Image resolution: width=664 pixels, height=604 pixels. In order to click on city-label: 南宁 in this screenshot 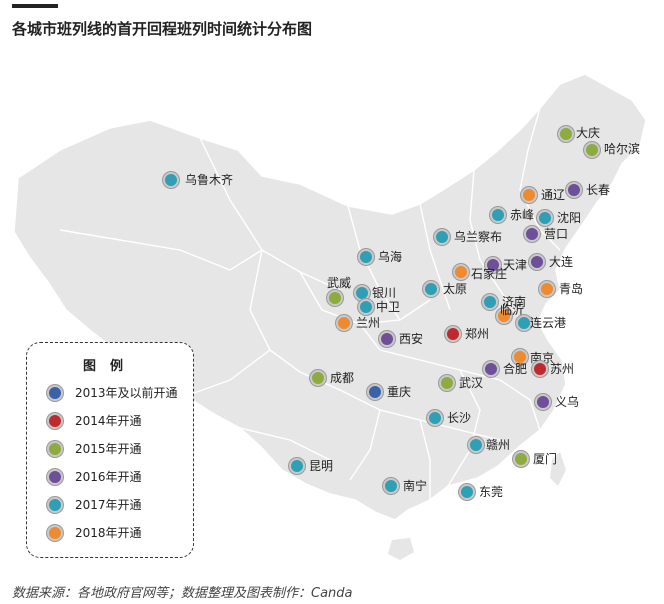, I will do `click(415, 486)`.